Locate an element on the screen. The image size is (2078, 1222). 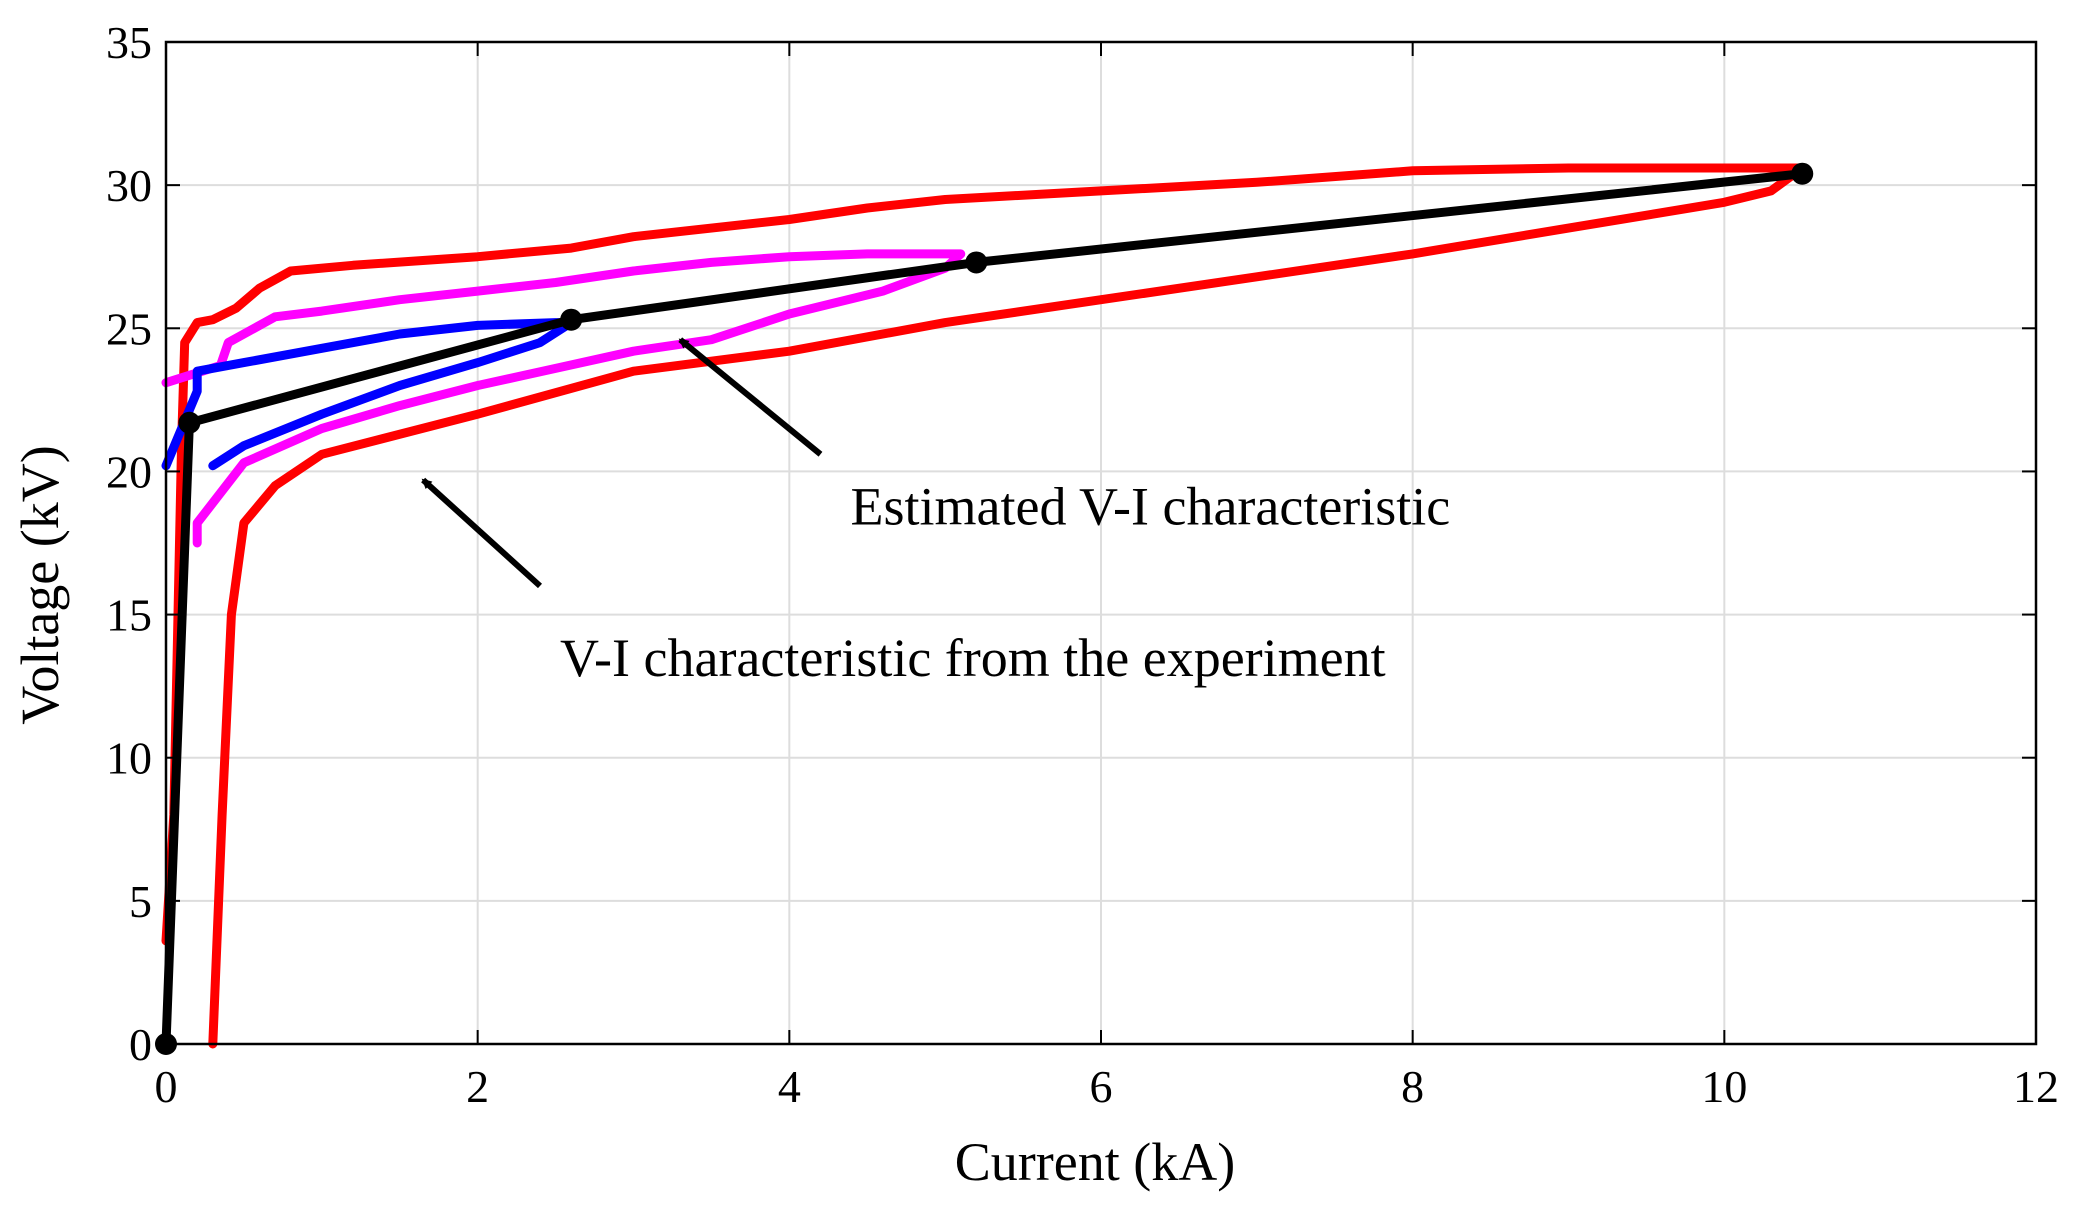
x-tick-label: 8 is located at coordinates (1412, 1086).